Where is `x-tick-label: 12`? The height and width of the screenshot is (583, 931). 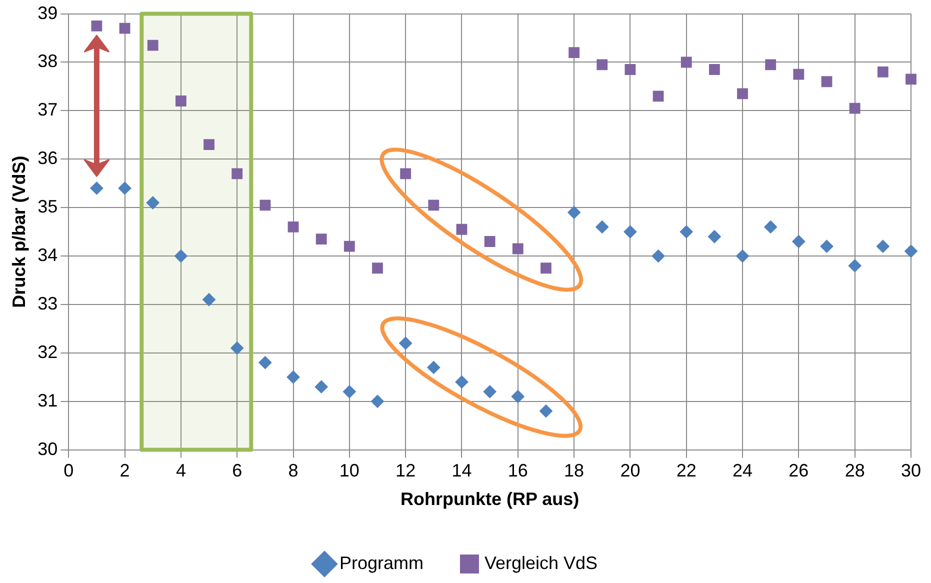
x-tick-label: 12 is located at coordinates (406, 470).